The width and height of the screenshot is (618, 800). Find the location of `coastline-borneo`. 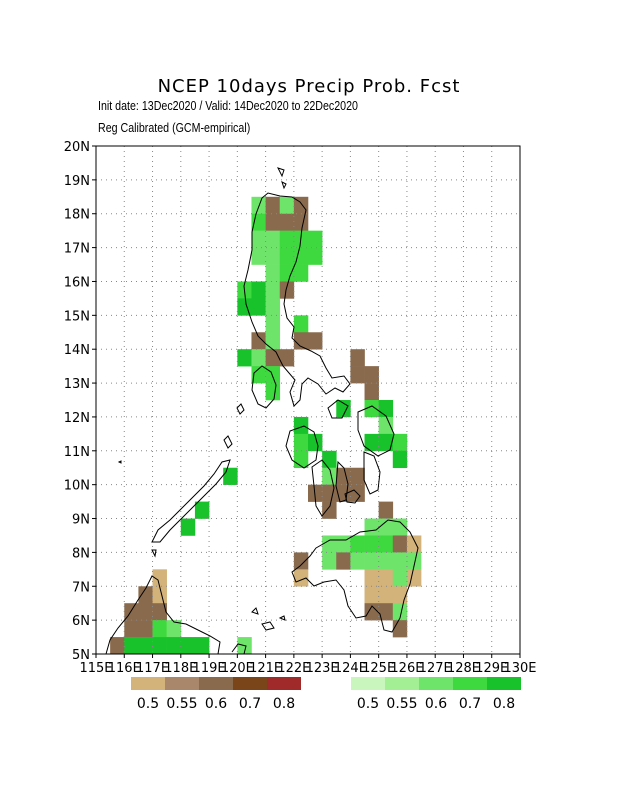

coastline-borneo is located at coordinates (163, 615).